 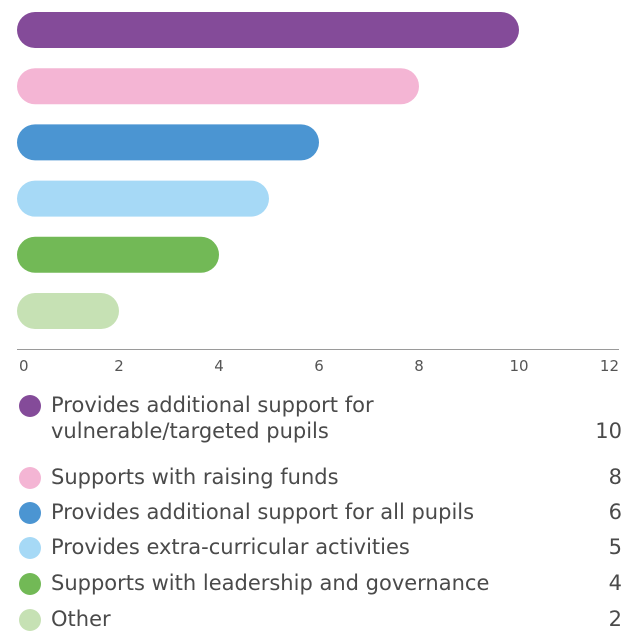 I want to click on x-tick-label: 0, so click(x=24, y=366).